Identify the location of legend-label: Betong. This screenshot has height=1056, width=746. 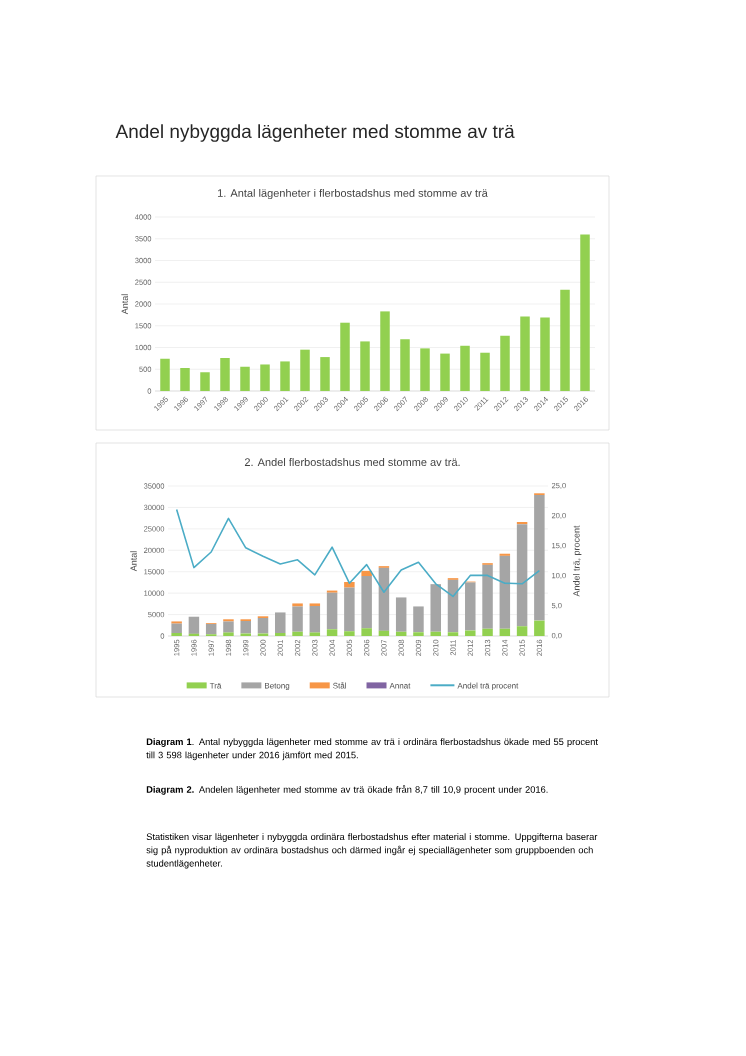
(277, 686).